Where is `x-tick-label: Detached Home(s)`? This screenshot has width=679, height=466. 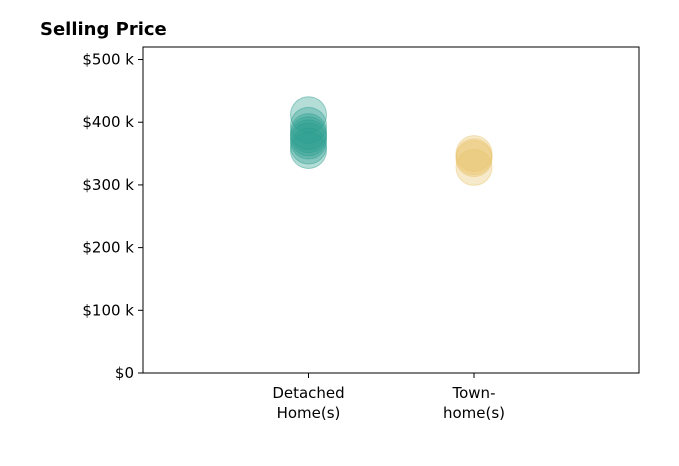 x-tick-label: Detached Home(s) is located at coordinates (308, 403).